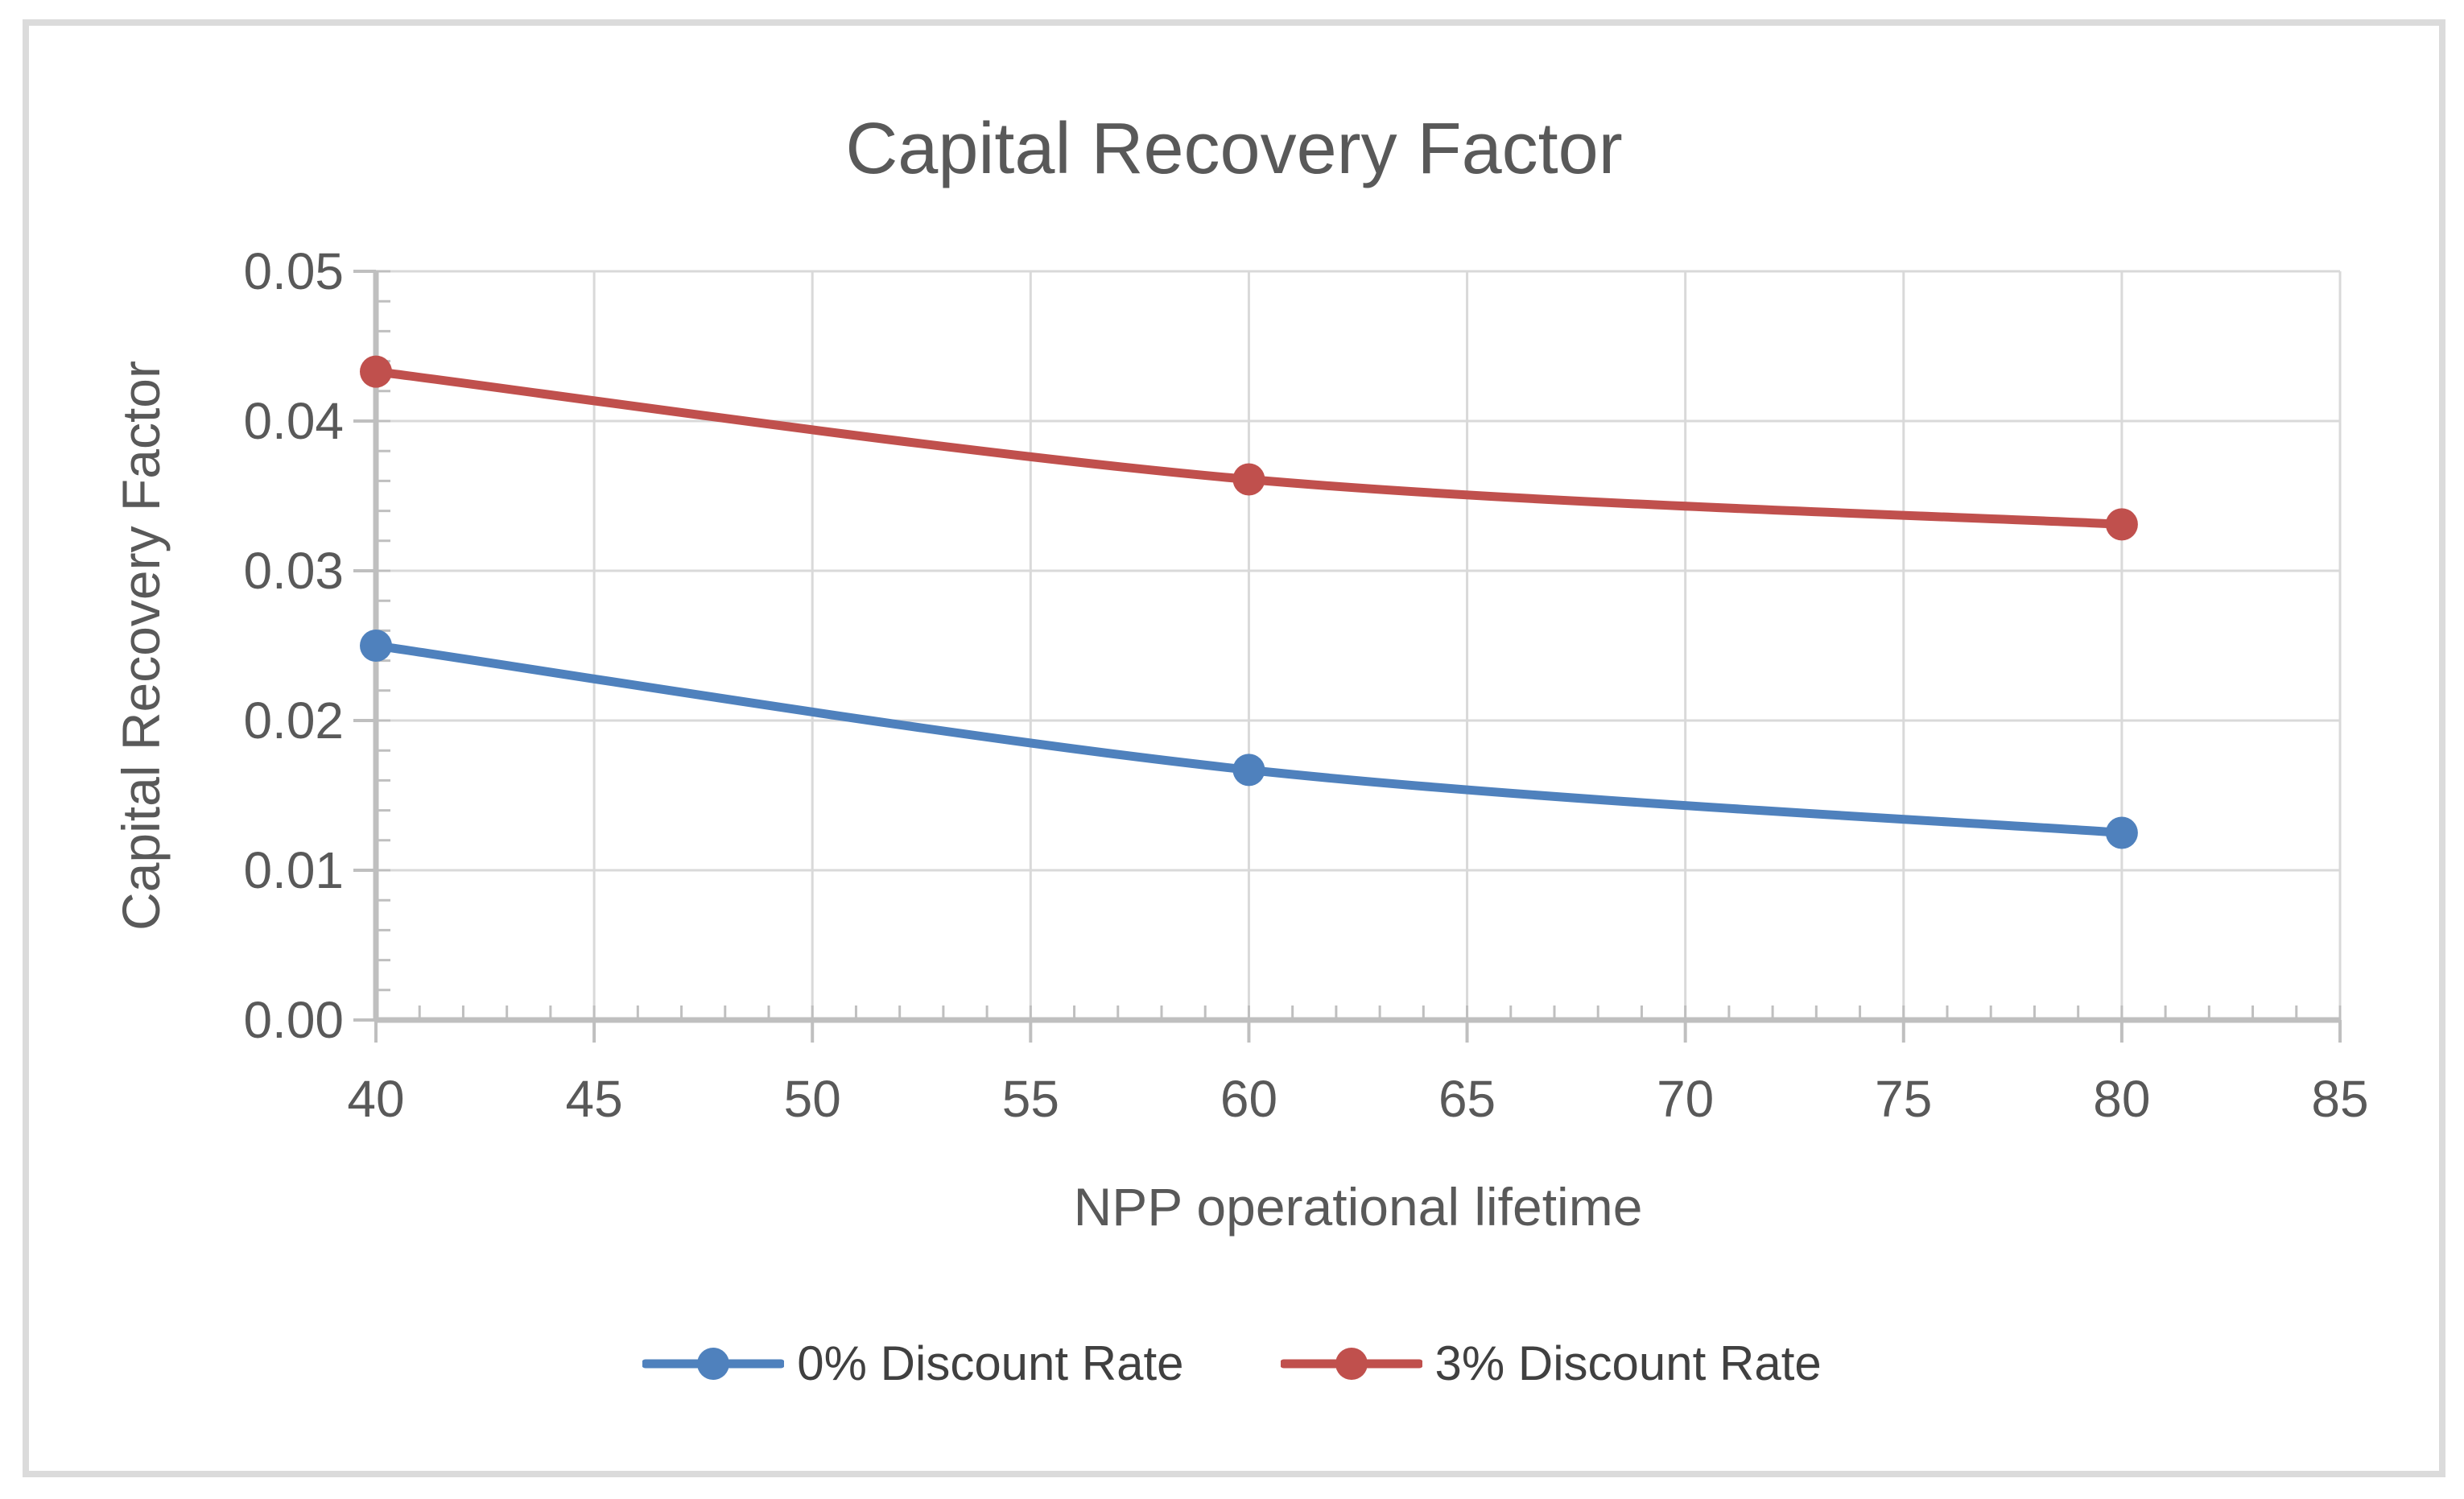 This screenshot has height=1499, width=2464. Describe the element at coordinates (1031, 1099) in the screenshot. I see `x-tick-label: 55` at that location.